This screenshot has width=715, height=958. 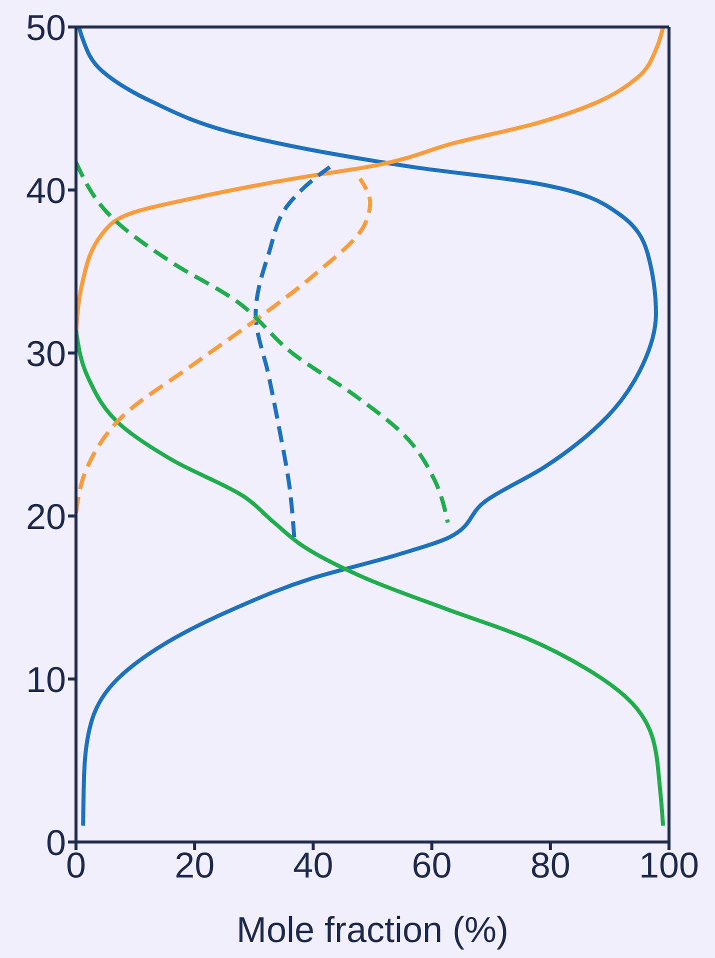 What do you see at coordinates (313, 865) in the screenshot?
I see `x-tick-label: 40` at bounding box center [313, 865].